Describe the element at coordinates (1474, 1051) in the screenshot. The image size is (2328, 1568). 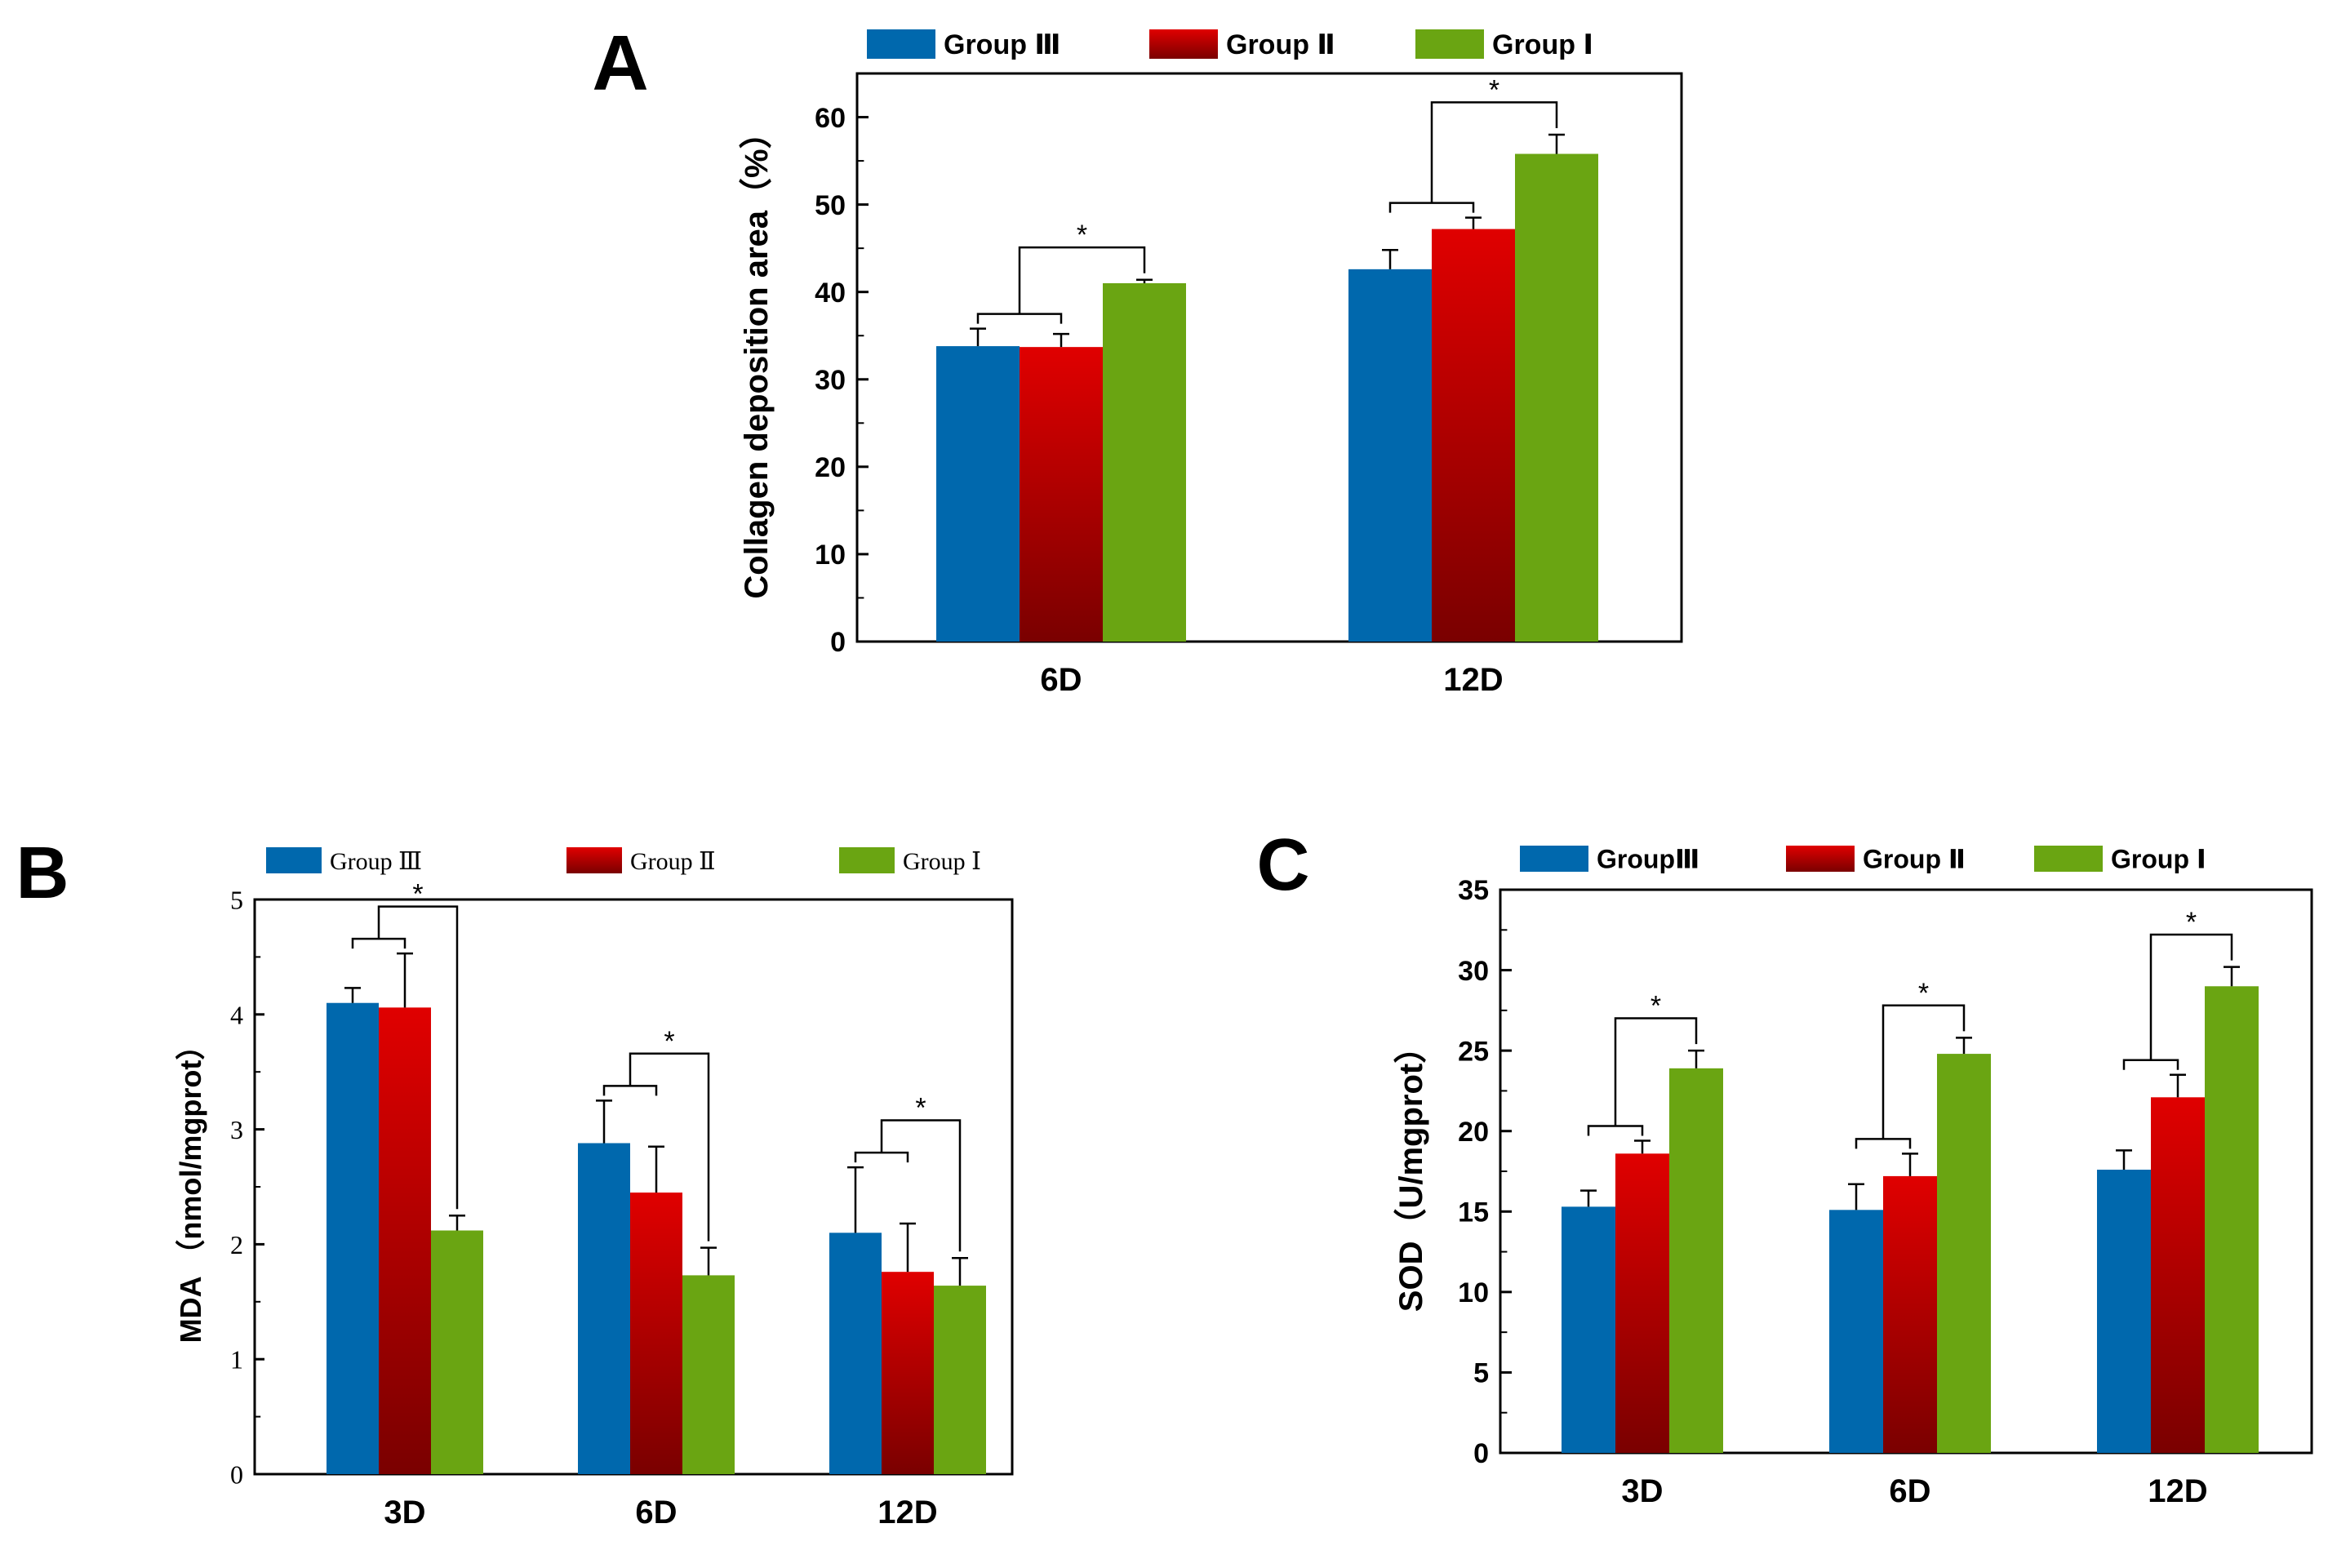
I see `y-tick-label: 25` at that location.